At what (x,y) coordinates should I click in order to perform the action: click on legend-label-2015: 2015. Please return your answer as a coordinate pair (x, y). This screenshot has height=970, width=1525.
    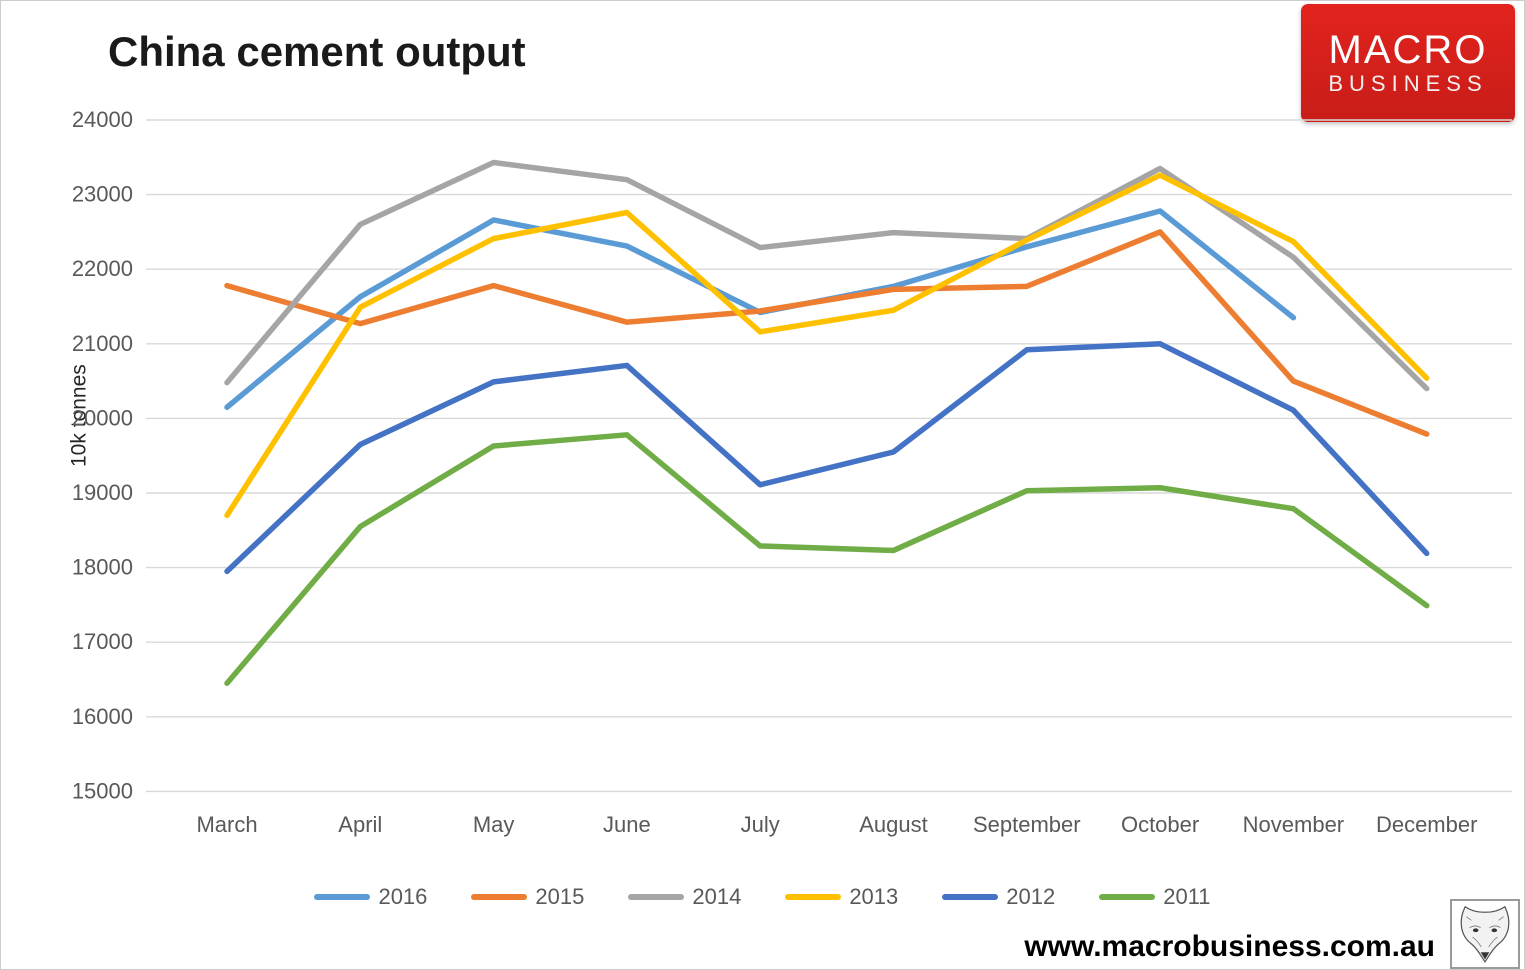
    Looking at the image, I should click on (560, 896).